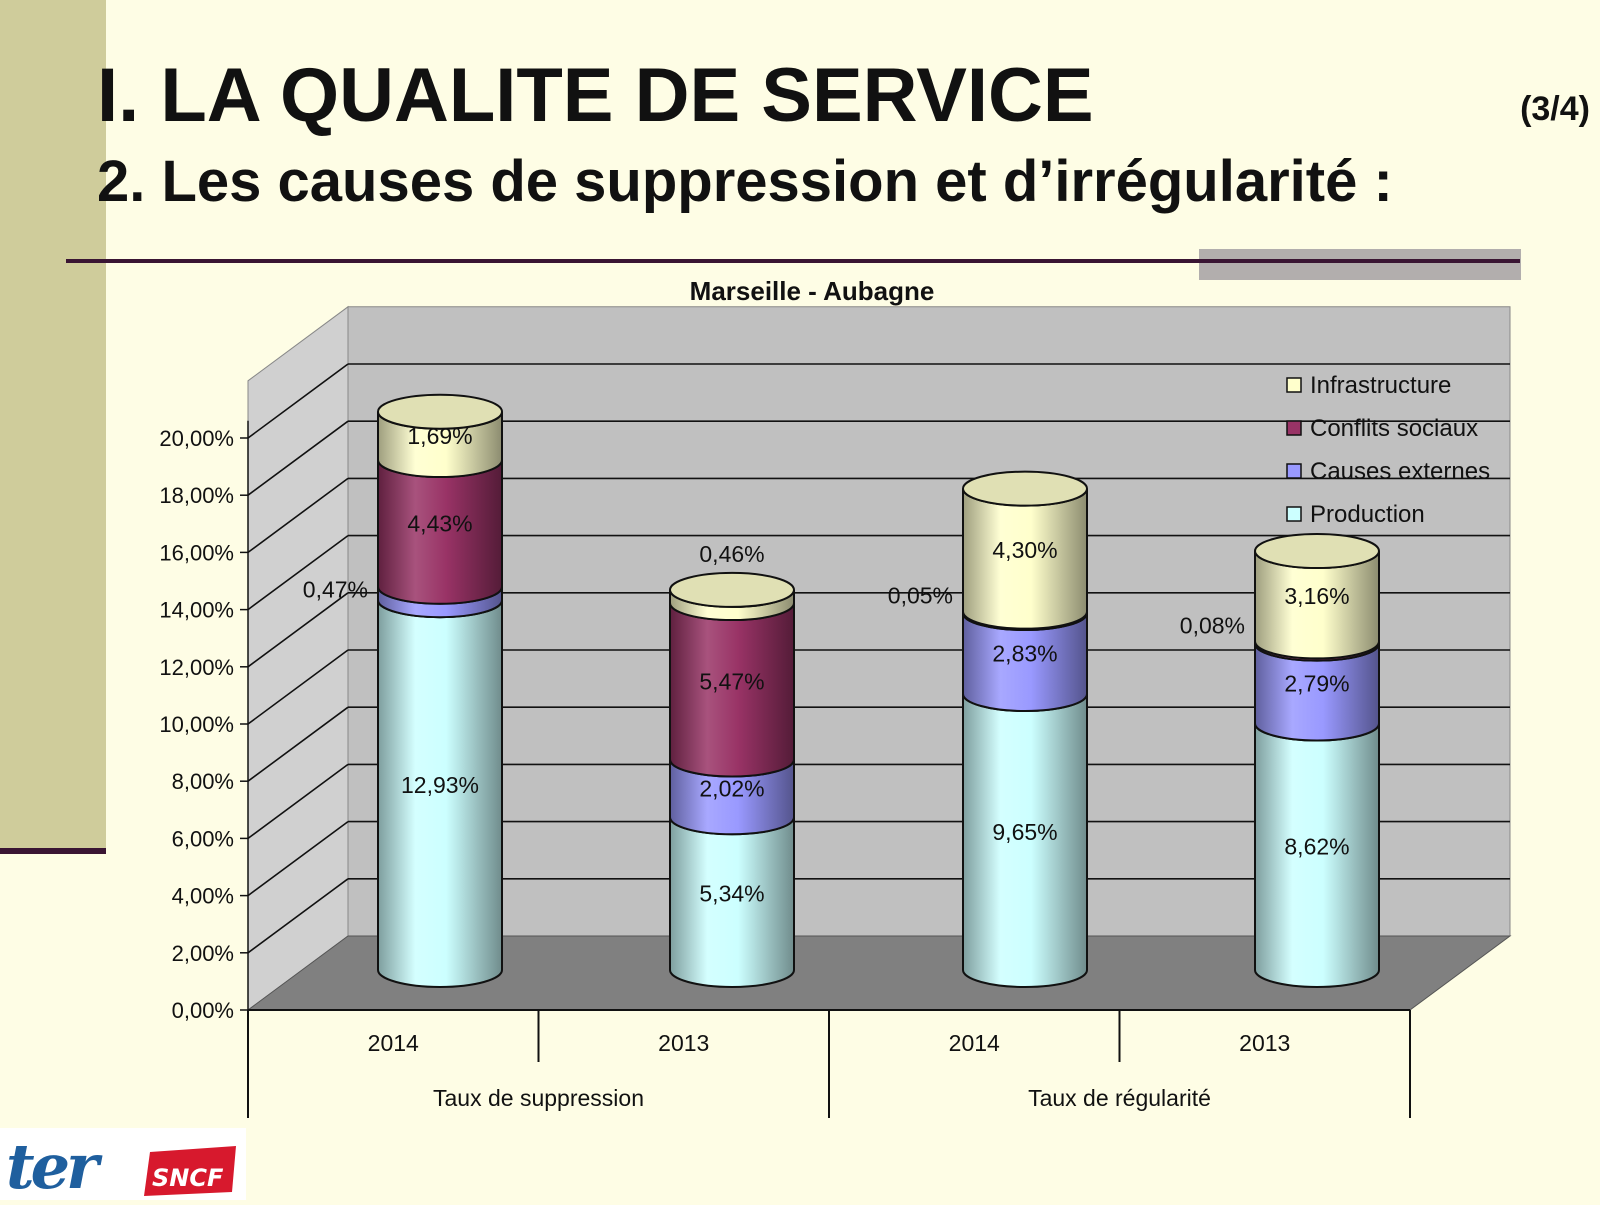 The height and width of the screenshot is (1205, 1600). I want to click on y-tick-label: 20,00%, so click(196, 438).